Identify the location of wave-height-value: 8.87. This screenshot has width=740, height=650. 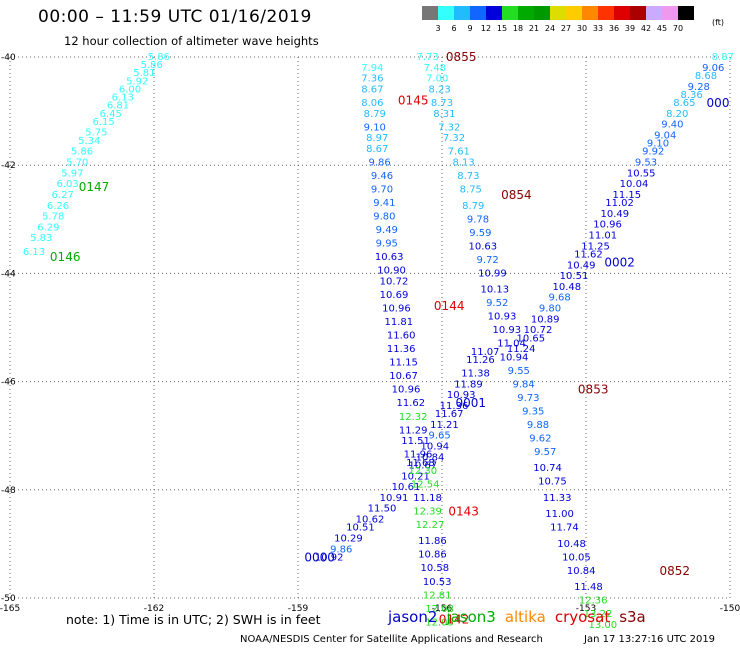
(723, 57).